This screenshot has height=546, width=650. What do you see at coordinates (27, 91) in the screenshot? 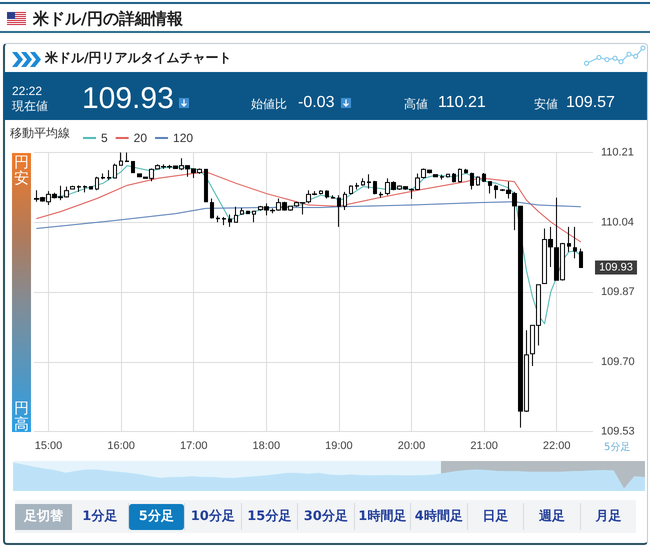
I see `text: 22:22` at bounding box center [27, 91].